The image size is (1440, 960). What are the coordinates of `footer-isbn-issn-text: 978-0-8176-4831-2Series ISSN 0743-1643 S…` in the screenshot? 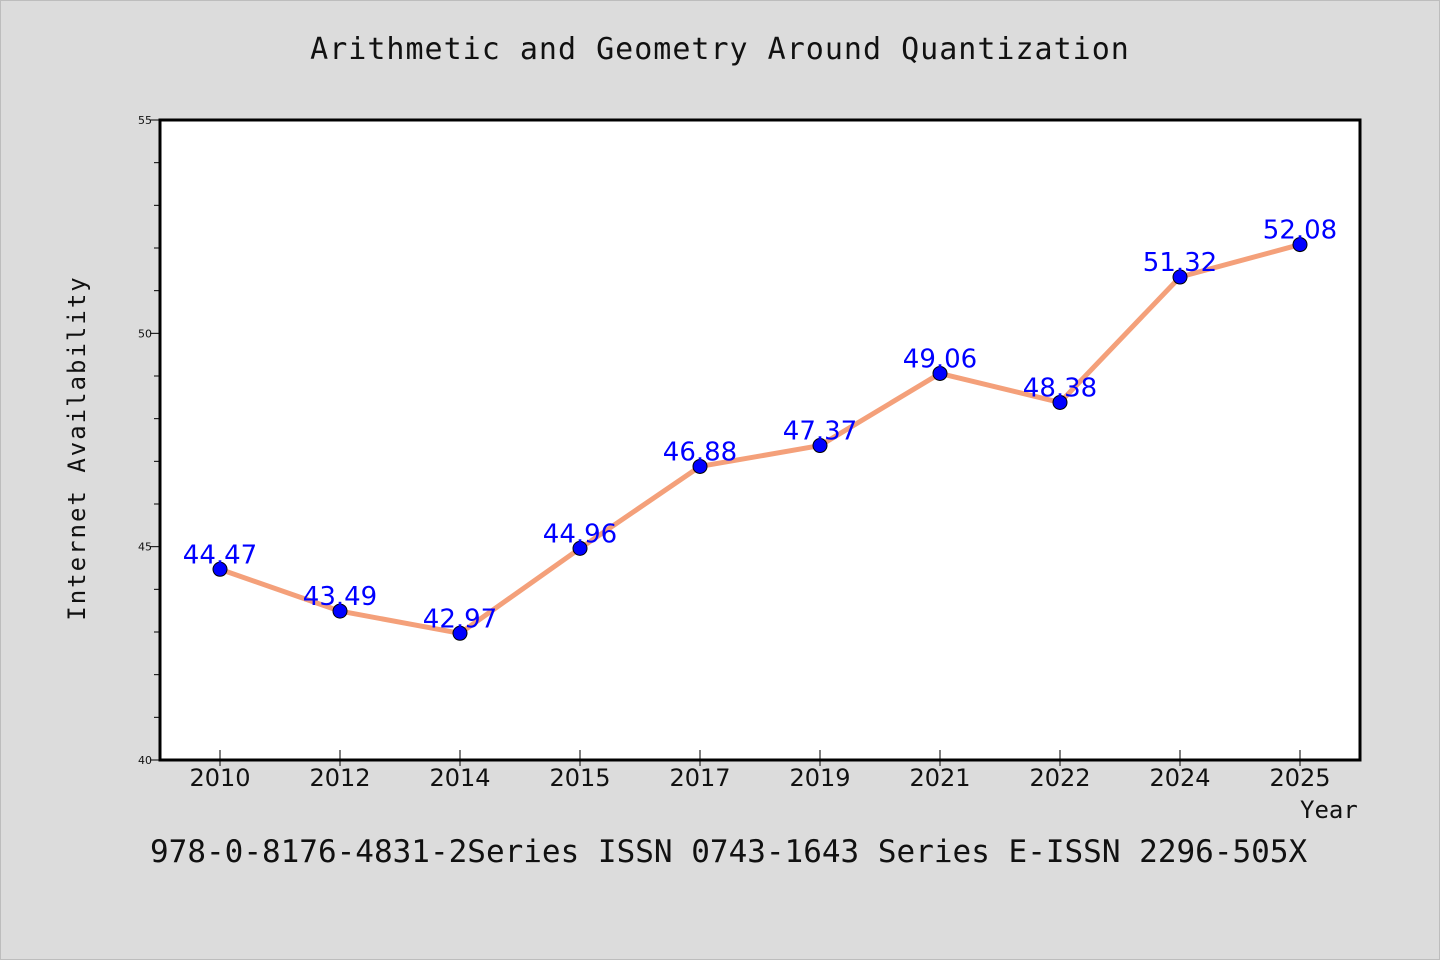 It's located at (729, 852).